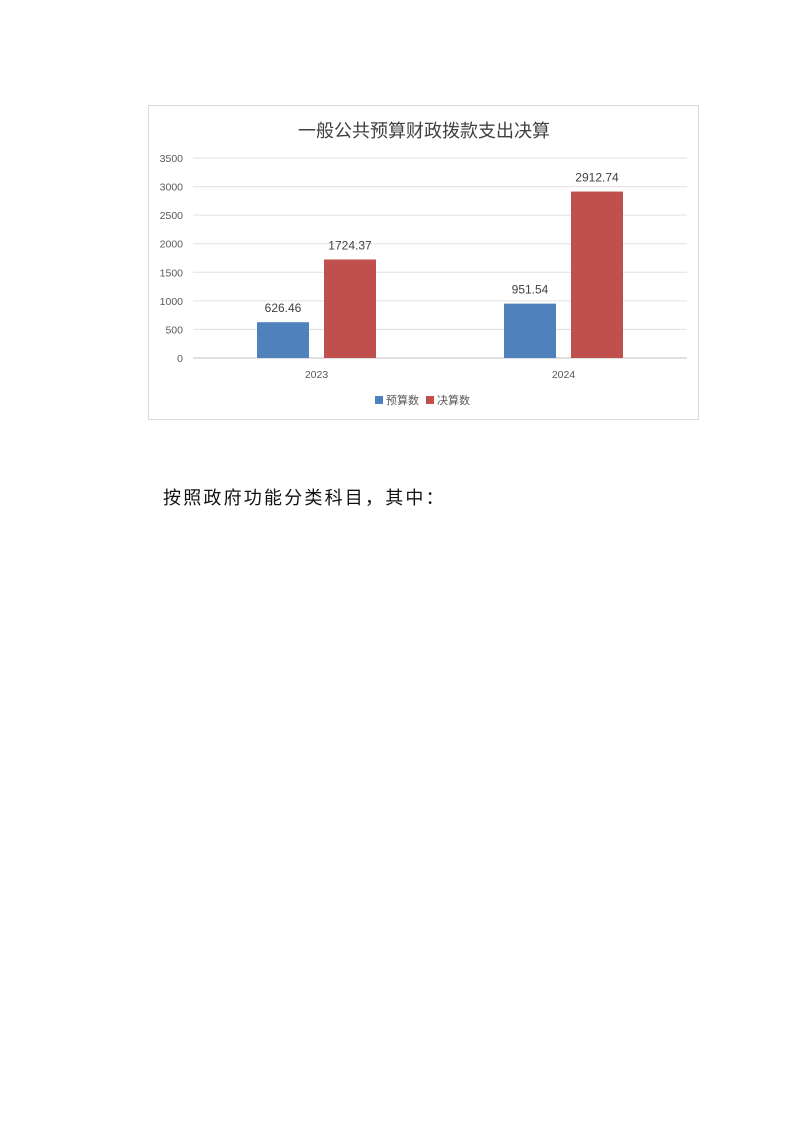 The height and width of the screenshot is (1121, 792). What do you see at coordinates (180, 359) in the screenshot?
I see `y-tick-label: 0` at bounding box center [180, 359].